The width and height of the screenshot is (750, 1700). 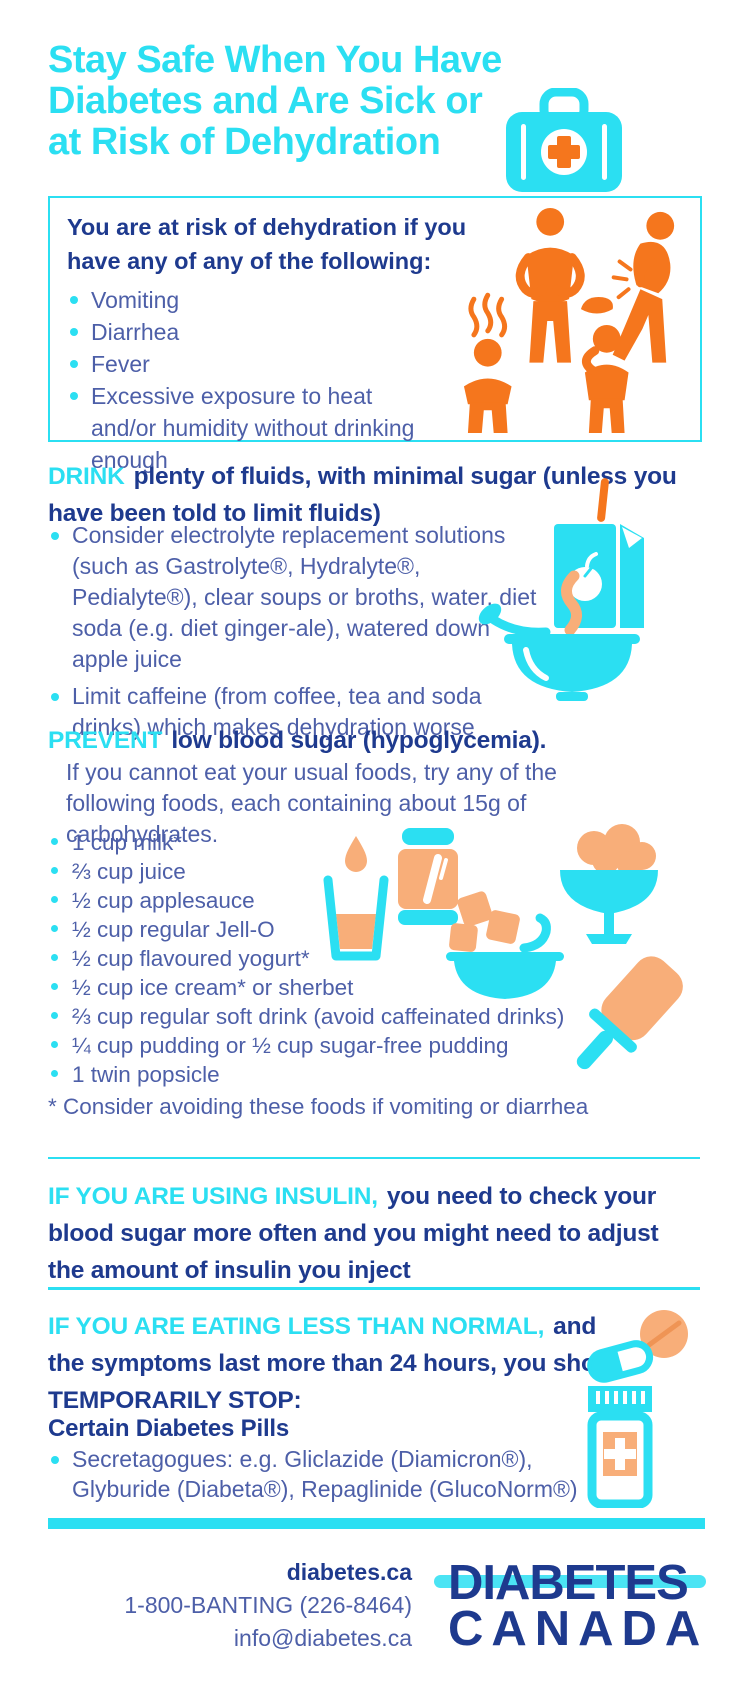 What do you see at coordinates (86, 476) in the screenshot?
I see `drink-keyword: DRINK` at bounding box center [86, 476].